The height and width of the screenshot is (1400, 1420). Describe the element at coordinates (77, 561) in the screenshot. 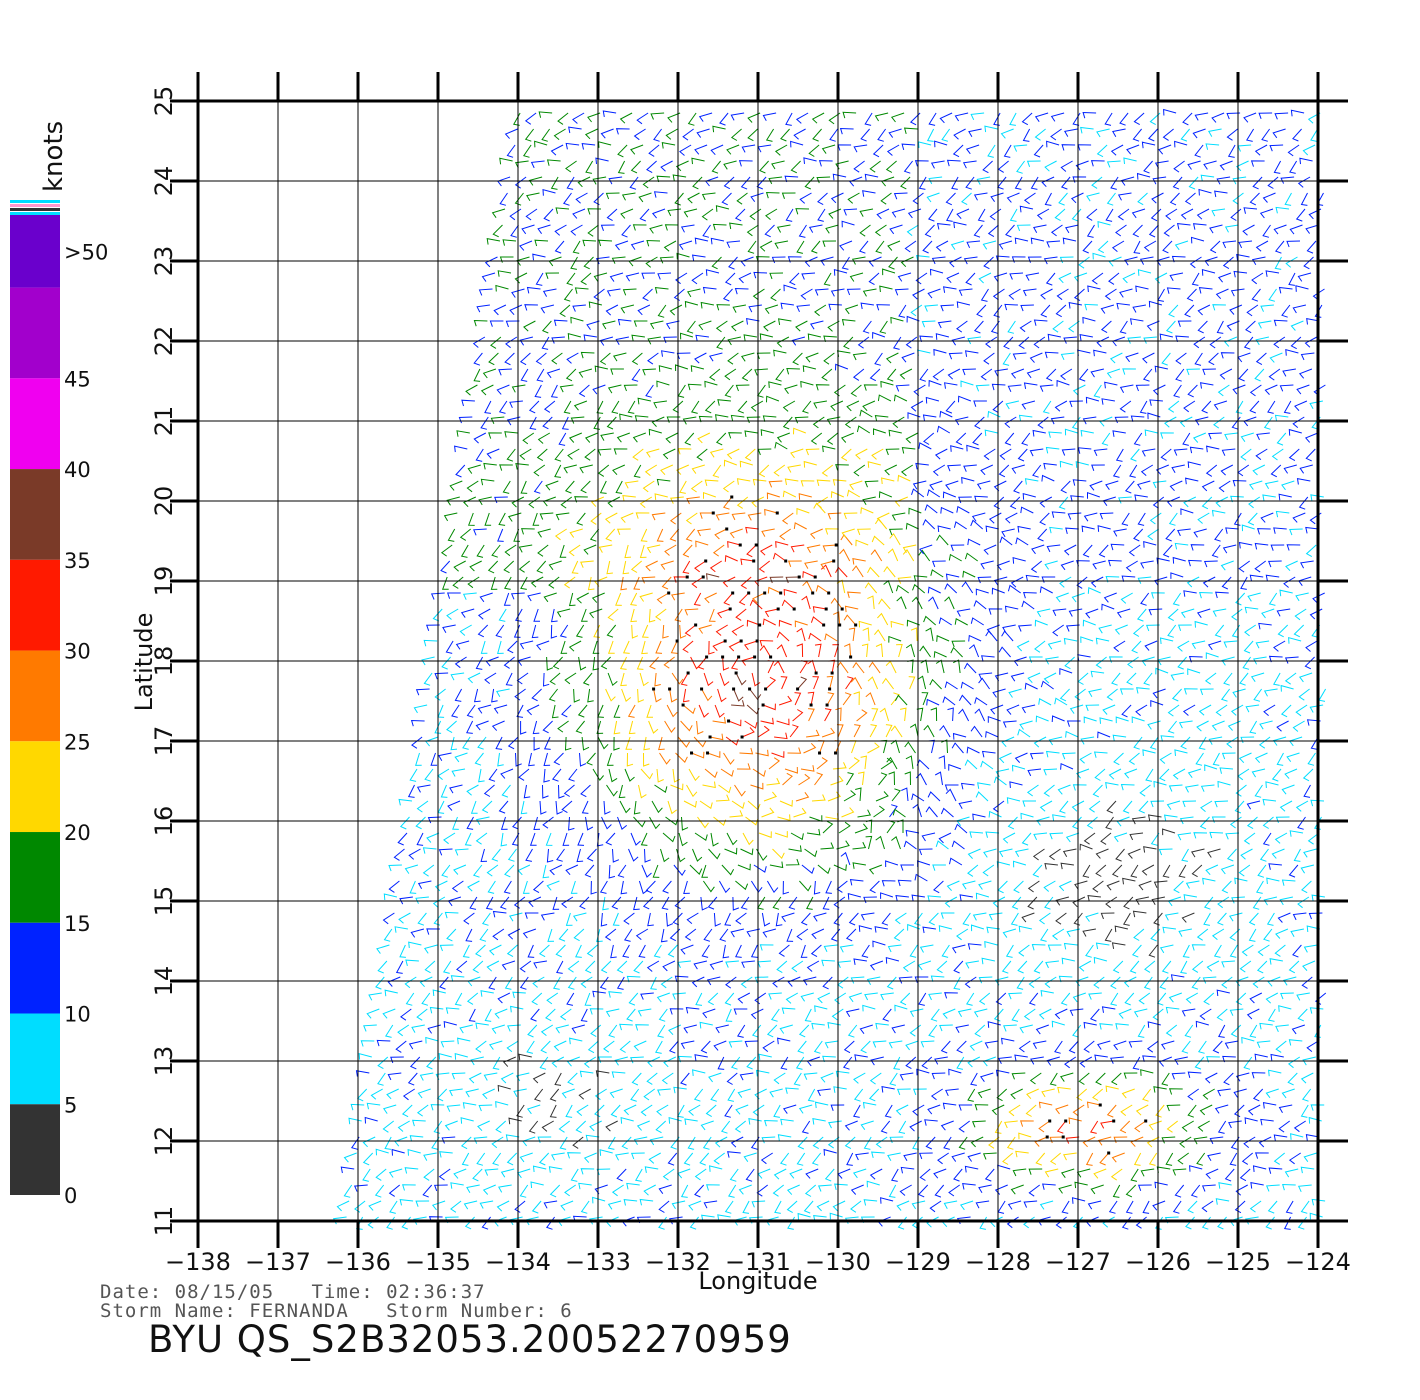

I see `colorbar-tick-label: 35` at that location.